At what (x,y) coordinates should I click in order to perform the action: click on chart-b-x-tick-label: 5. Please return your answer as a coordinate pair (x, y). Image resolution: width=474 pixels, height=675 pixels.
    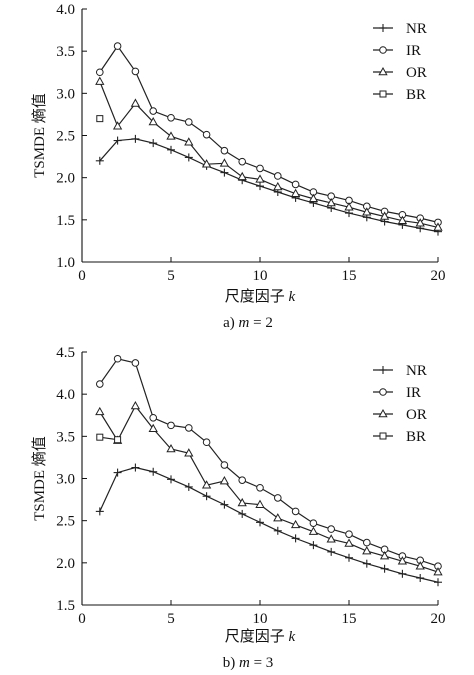
    Looking at the image, I should click on (171, 619).